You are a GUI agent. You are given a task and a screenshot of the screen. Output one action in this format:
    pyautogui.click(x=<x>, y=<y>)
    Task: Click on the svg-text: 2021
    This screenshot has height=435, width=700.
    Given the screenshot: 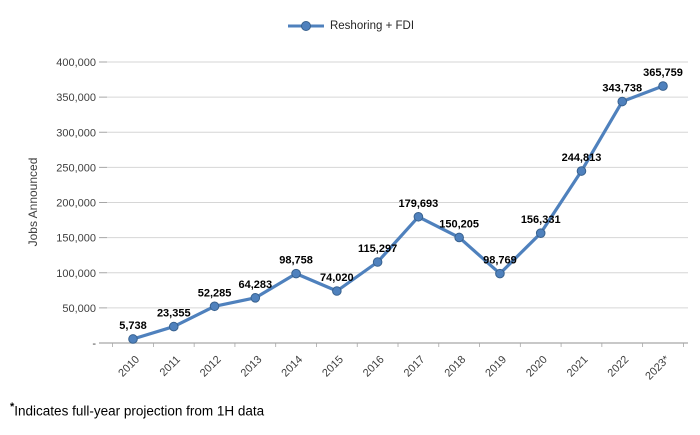 What is the action you would take?
    pyautogui.click(x=578, y=367)
    